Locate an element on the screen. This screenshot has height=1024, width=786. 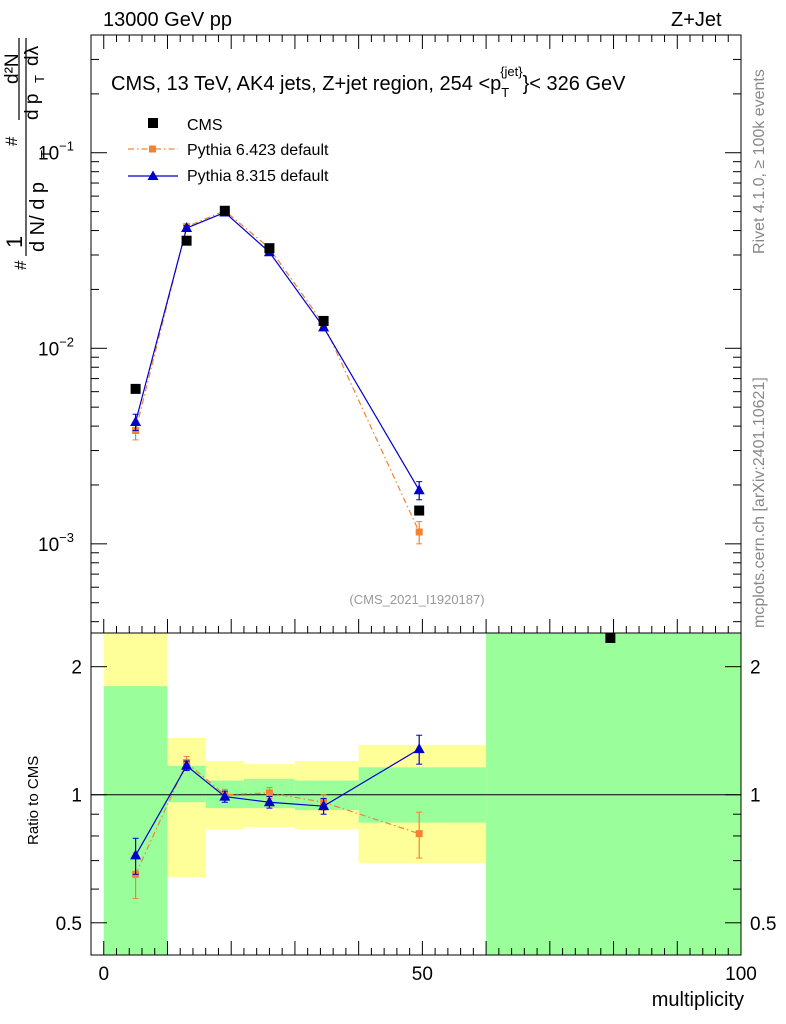
svg-text: d²N is located at coordinates (12, 68).